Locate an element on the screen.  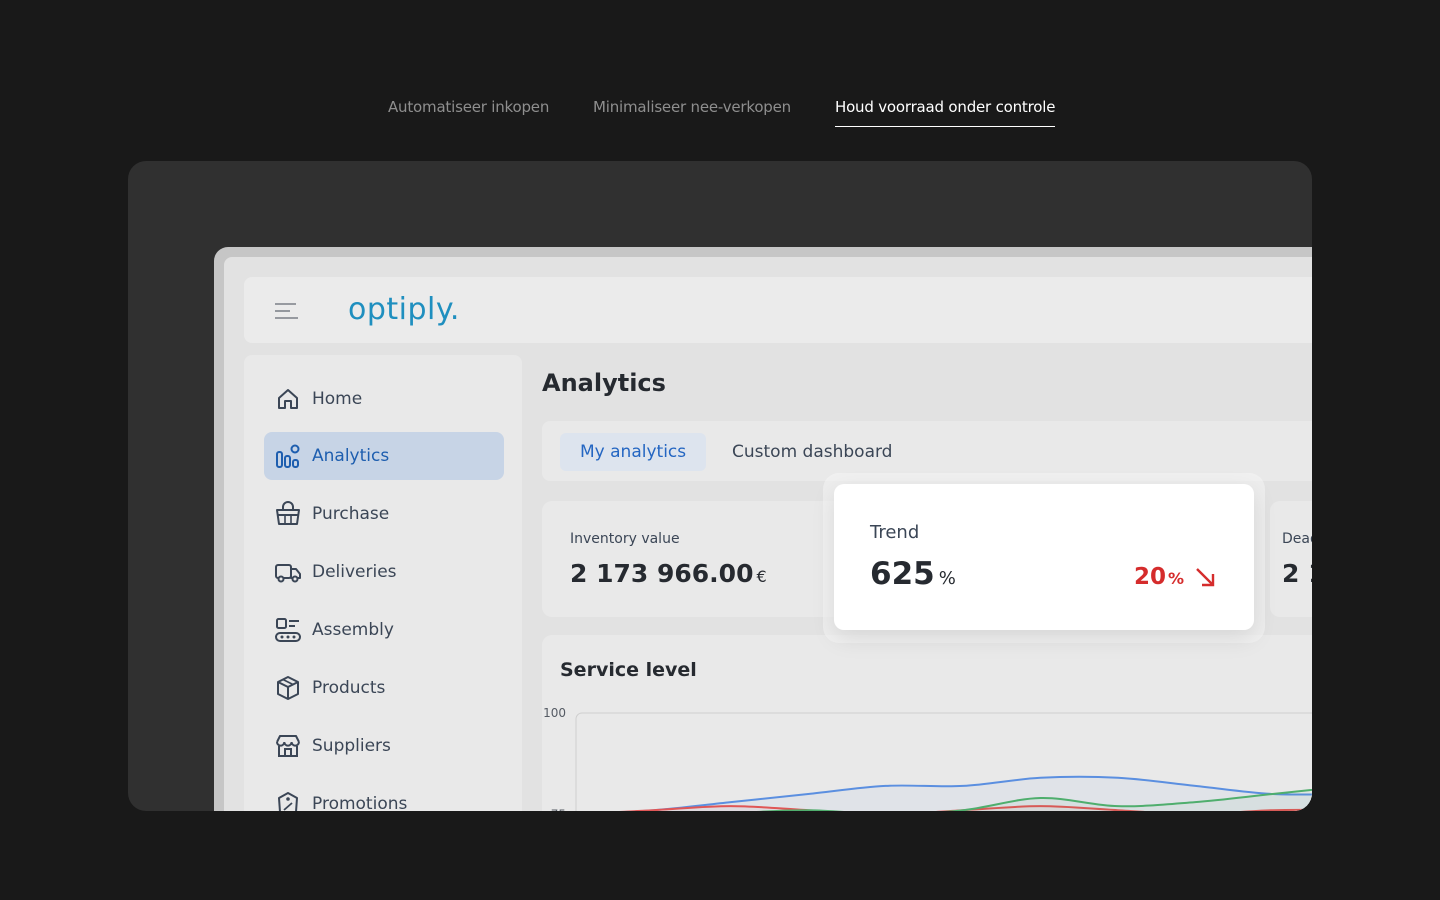
sidebar-item-home: Home is located at coordinates (384, 399).